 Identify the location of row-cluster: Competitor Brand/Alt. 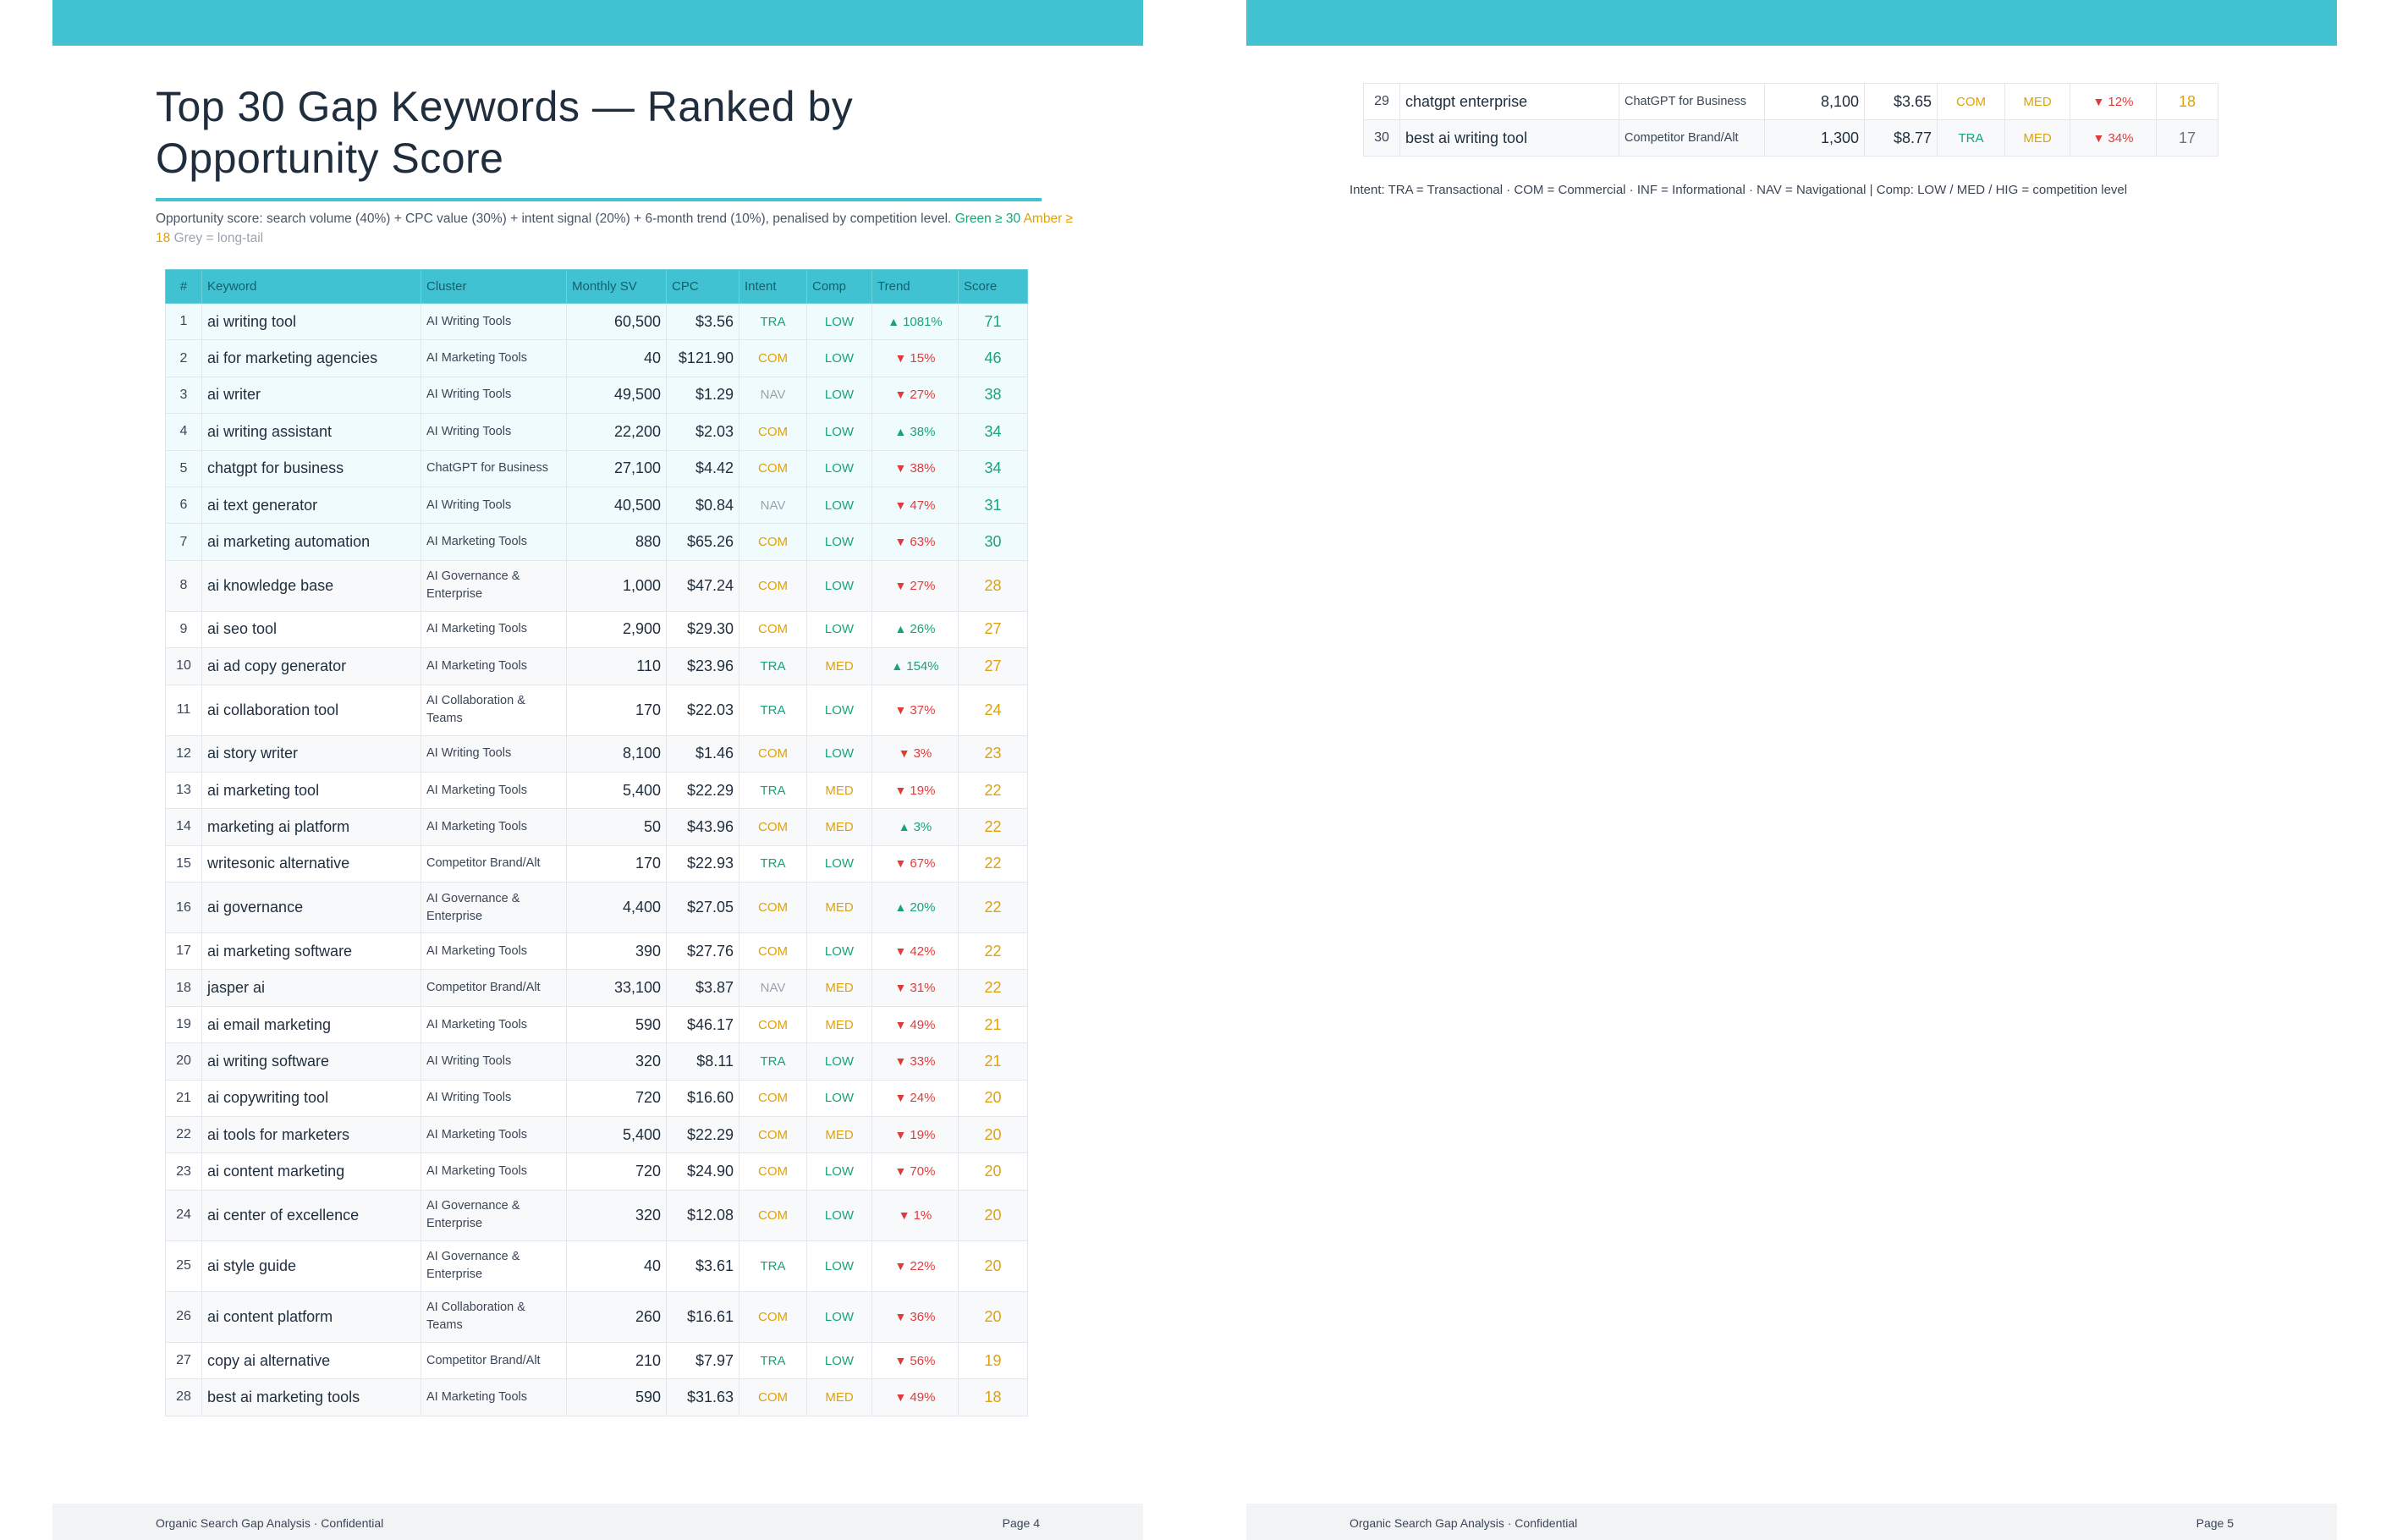
(1692, 138).